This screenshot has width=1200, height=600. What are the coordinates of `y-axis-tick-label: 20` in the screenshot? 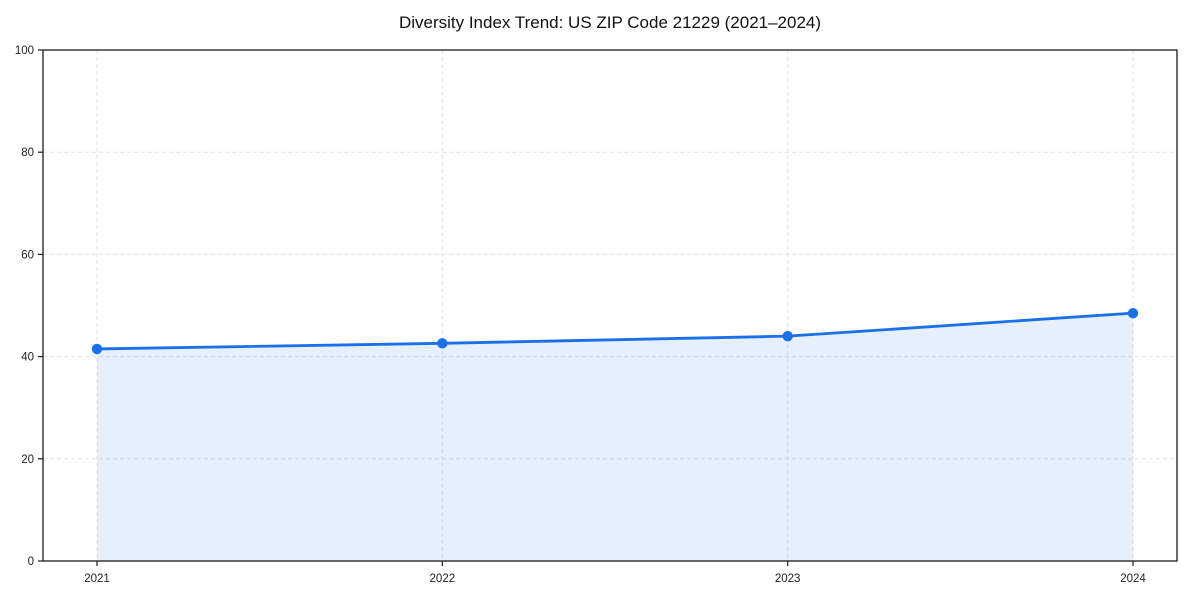 It's located at (27, 460).